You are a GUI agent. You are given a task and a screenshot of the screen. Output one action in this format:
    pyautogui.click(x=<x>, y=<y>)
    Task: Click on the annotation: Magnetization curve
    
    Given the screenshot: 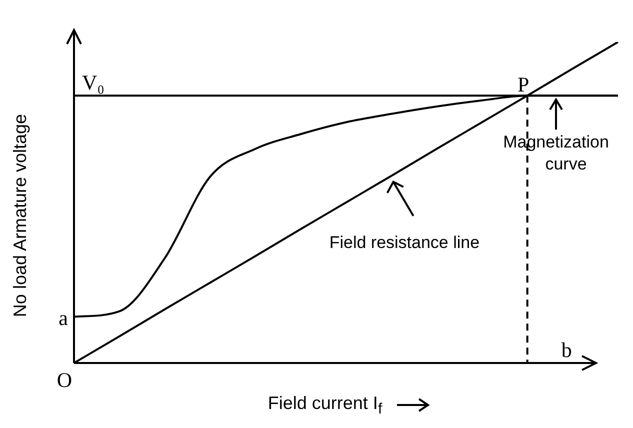 What is the action you would take?
    pyautogui.click(x=556, y=153)
    